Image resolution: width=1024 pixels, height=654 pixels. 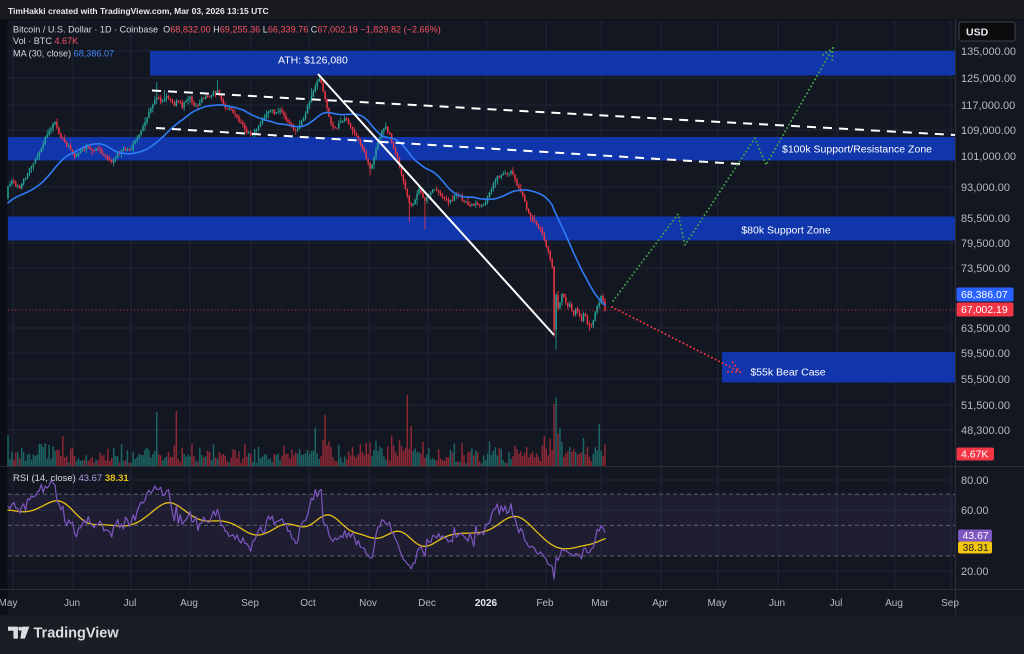 What do you see at coordinates (985, 431) in the screenshot?
I see `svg-text: 48,300.00` at bounding box center [985, 431].